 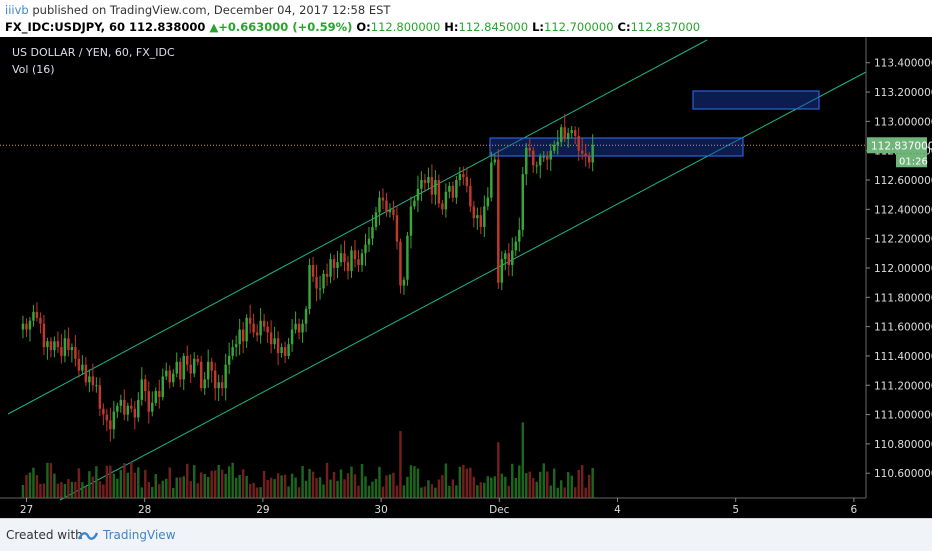 I want to click on x-tick-label: 27, so click(x=26, y=510).